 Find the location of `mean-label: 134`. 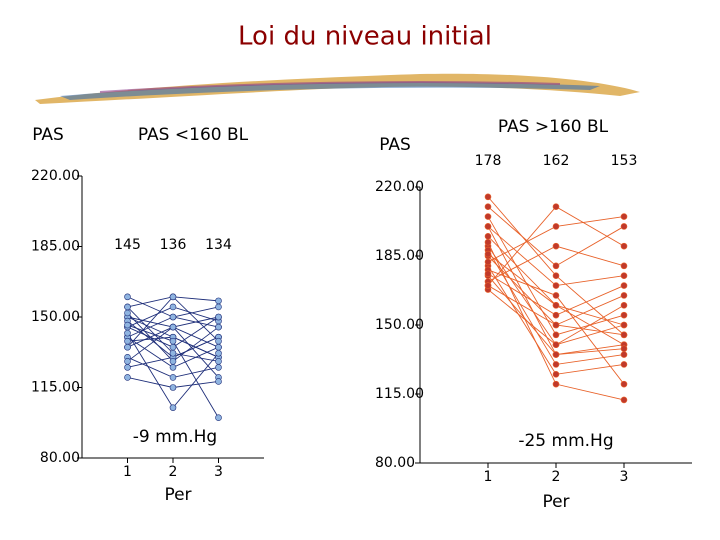

mean-label: 134 is located at coordinates (218, 245).